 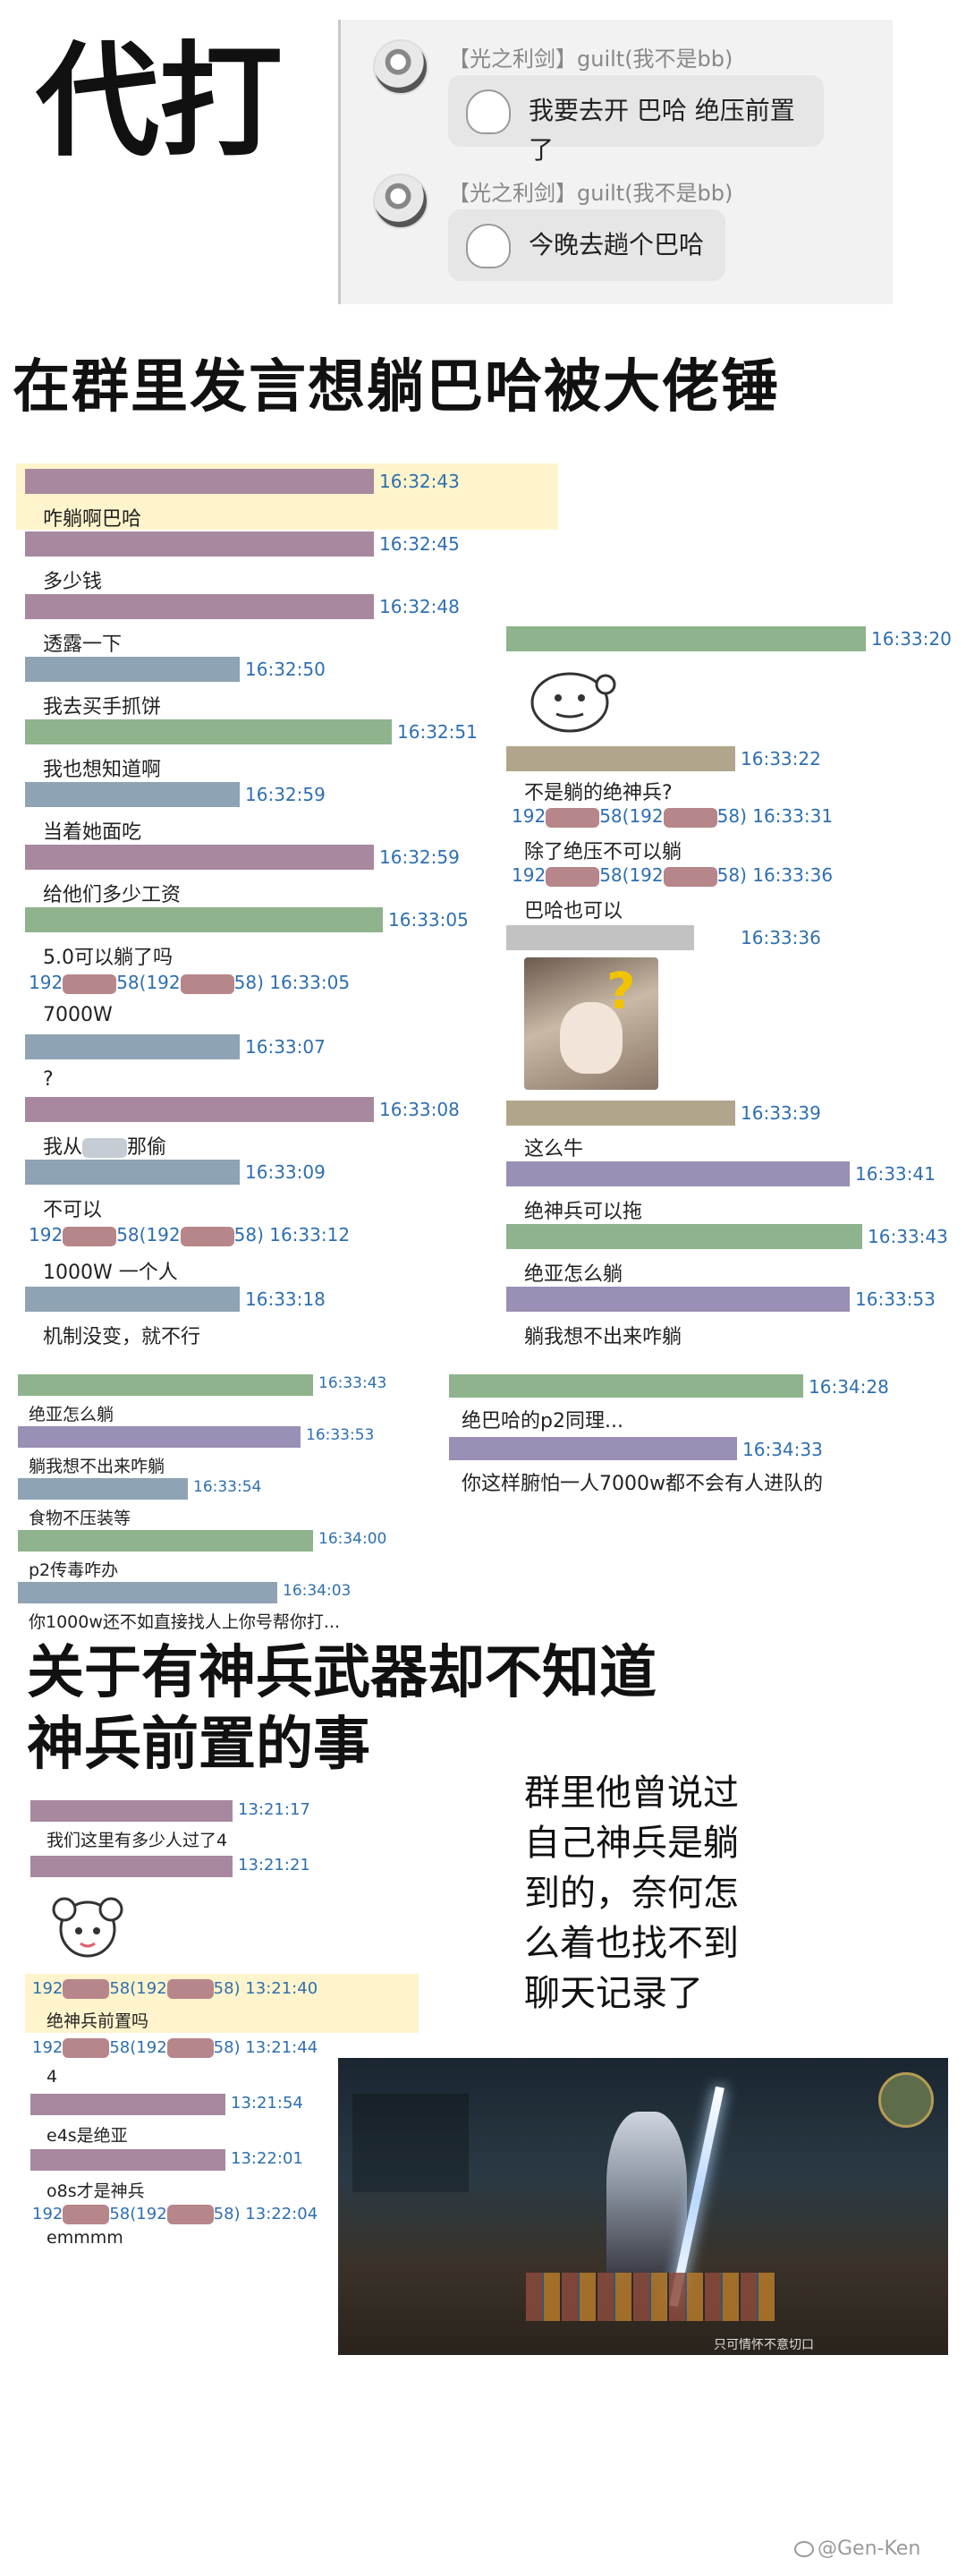 What do you see at coordinates (48, 1079) in the screenshot?
I see `message-text: ?` at bounding box center [48, 1079].